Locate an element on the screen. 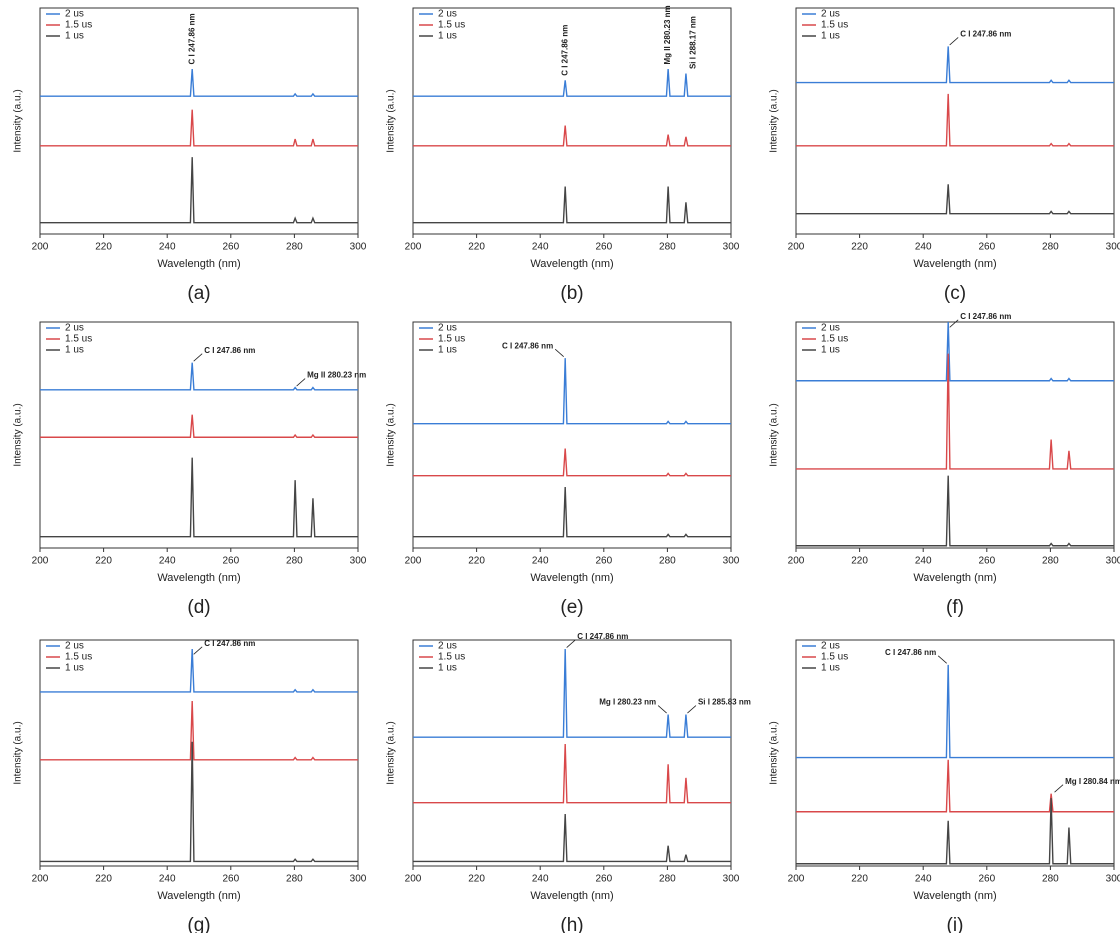 Image resolution: width=1120 pixels, height=933 pixels. panel-label: (f) is located at coordinates (955, 607).